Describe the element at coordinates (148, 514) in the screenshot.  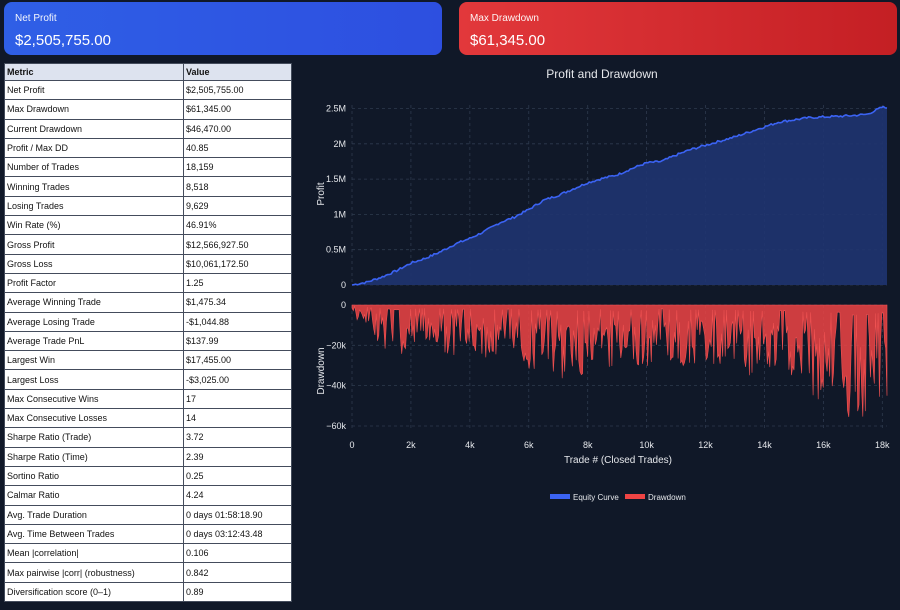
I see `table-row: Avg. Trade Duration 0 days 01:58:18.90` at that location.